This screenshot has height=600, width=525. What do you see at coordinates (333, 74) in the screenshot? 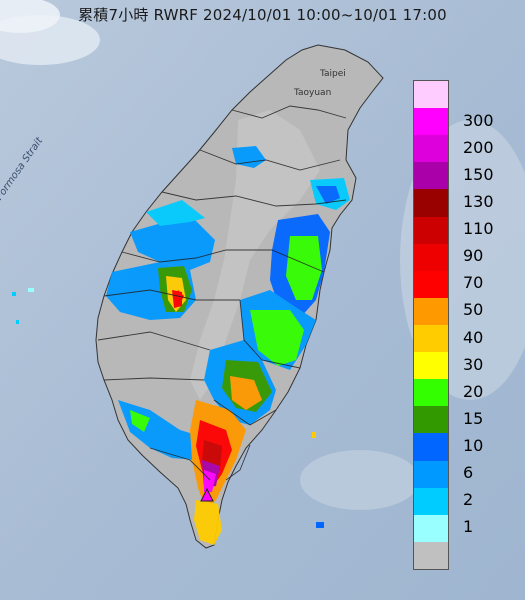
I see `city-label-taipei: Taipei` at bounding box center [333, 74].